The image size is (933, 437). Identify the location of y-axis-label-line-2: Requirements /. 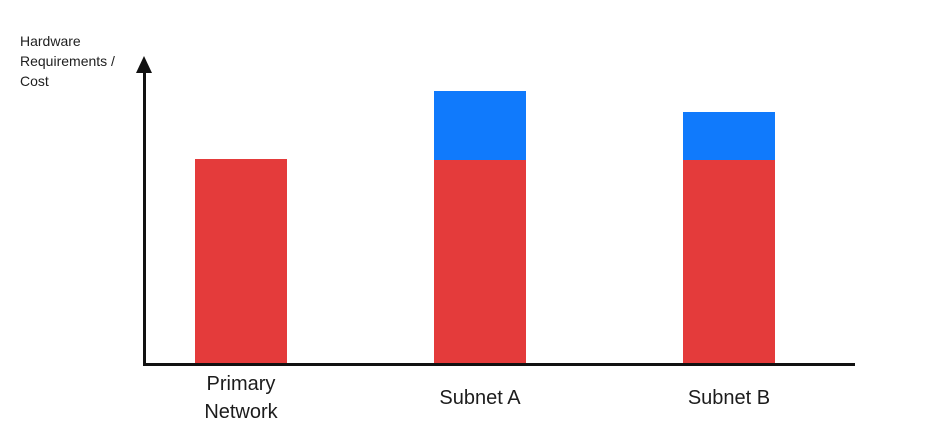
(67, 61).